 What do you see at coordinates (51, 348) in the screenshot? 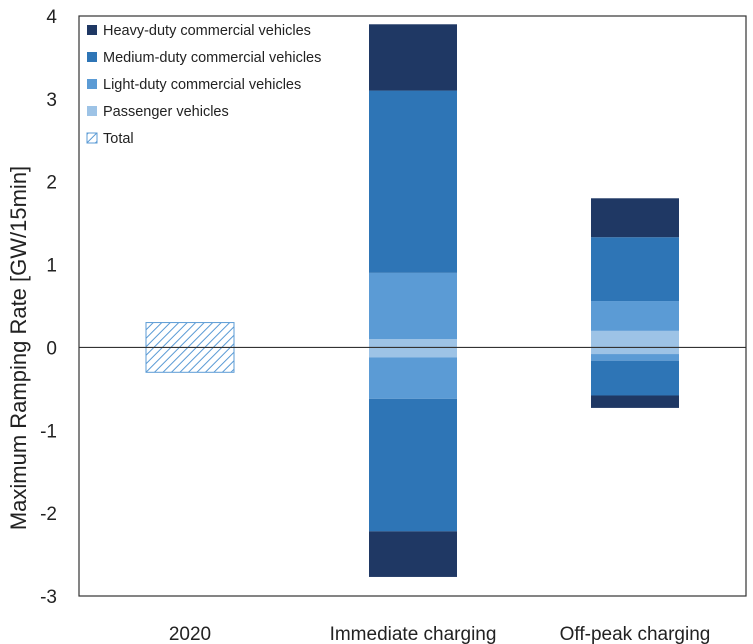
I see `y-tick-label: 0` at bounding box center [51, 348].